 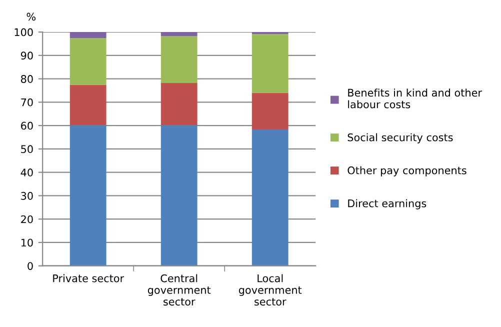 What do you see at coordinates (30, 266) in the screenshot?
I see `y-tick-label: 0` at bounding box center [30, 266].